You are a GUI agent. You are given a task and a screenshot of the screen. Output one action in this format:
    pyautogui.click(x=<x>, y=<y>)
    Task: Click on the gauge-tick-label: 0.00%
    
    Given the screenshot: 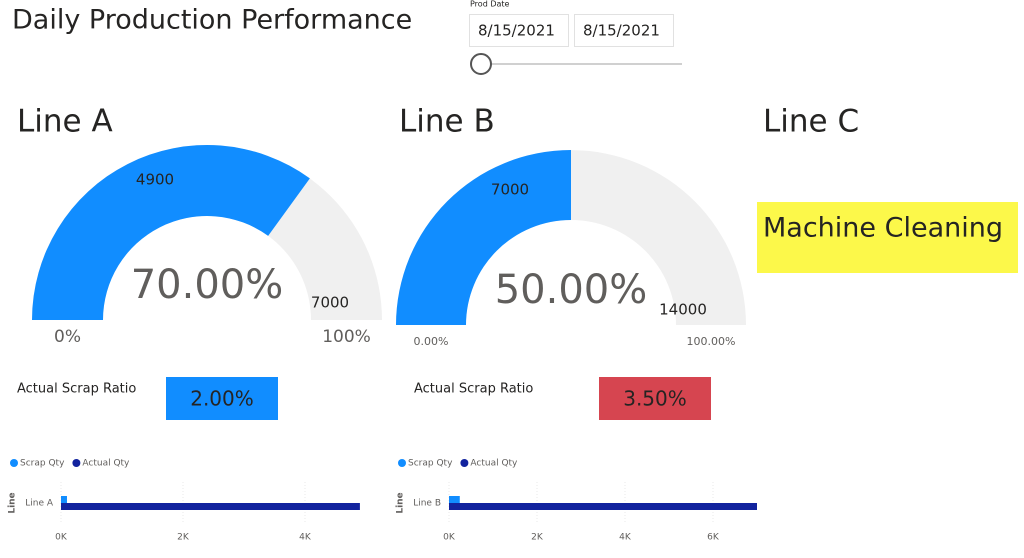 What is the action you would take?
    pyautogui.click(x=431, y=341)
    